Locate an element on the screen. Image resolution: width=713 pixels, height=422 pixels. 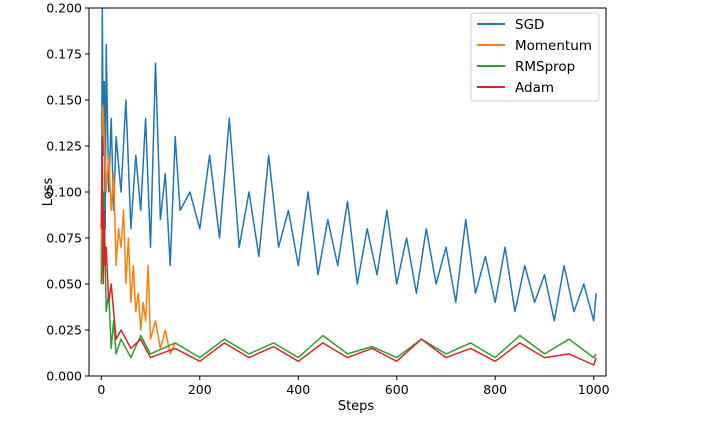
y-tick-label: 0.075 is located at coordinates (64, 238).